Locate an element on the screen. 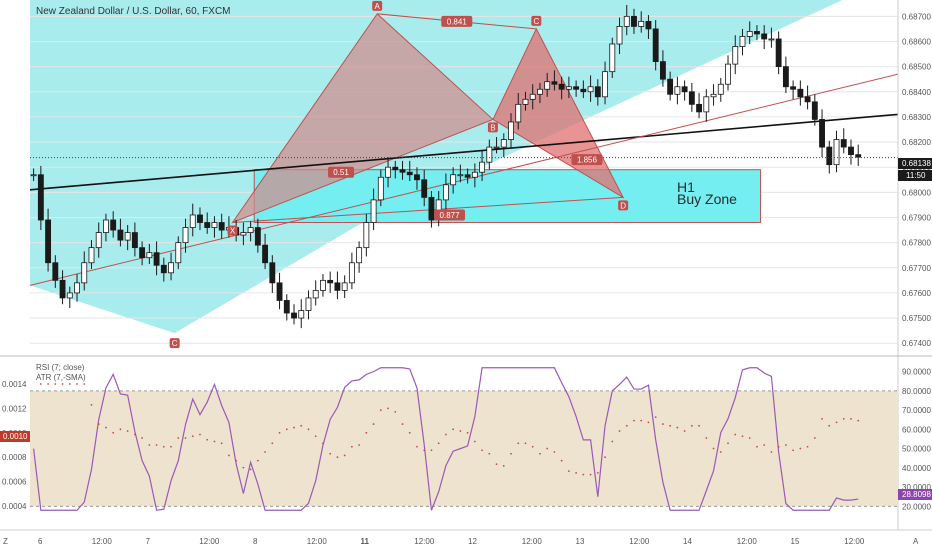 The width and height of the screenshot is (932, 550). fib-tag-text: 1.856 is located at coordinates (587, 160).